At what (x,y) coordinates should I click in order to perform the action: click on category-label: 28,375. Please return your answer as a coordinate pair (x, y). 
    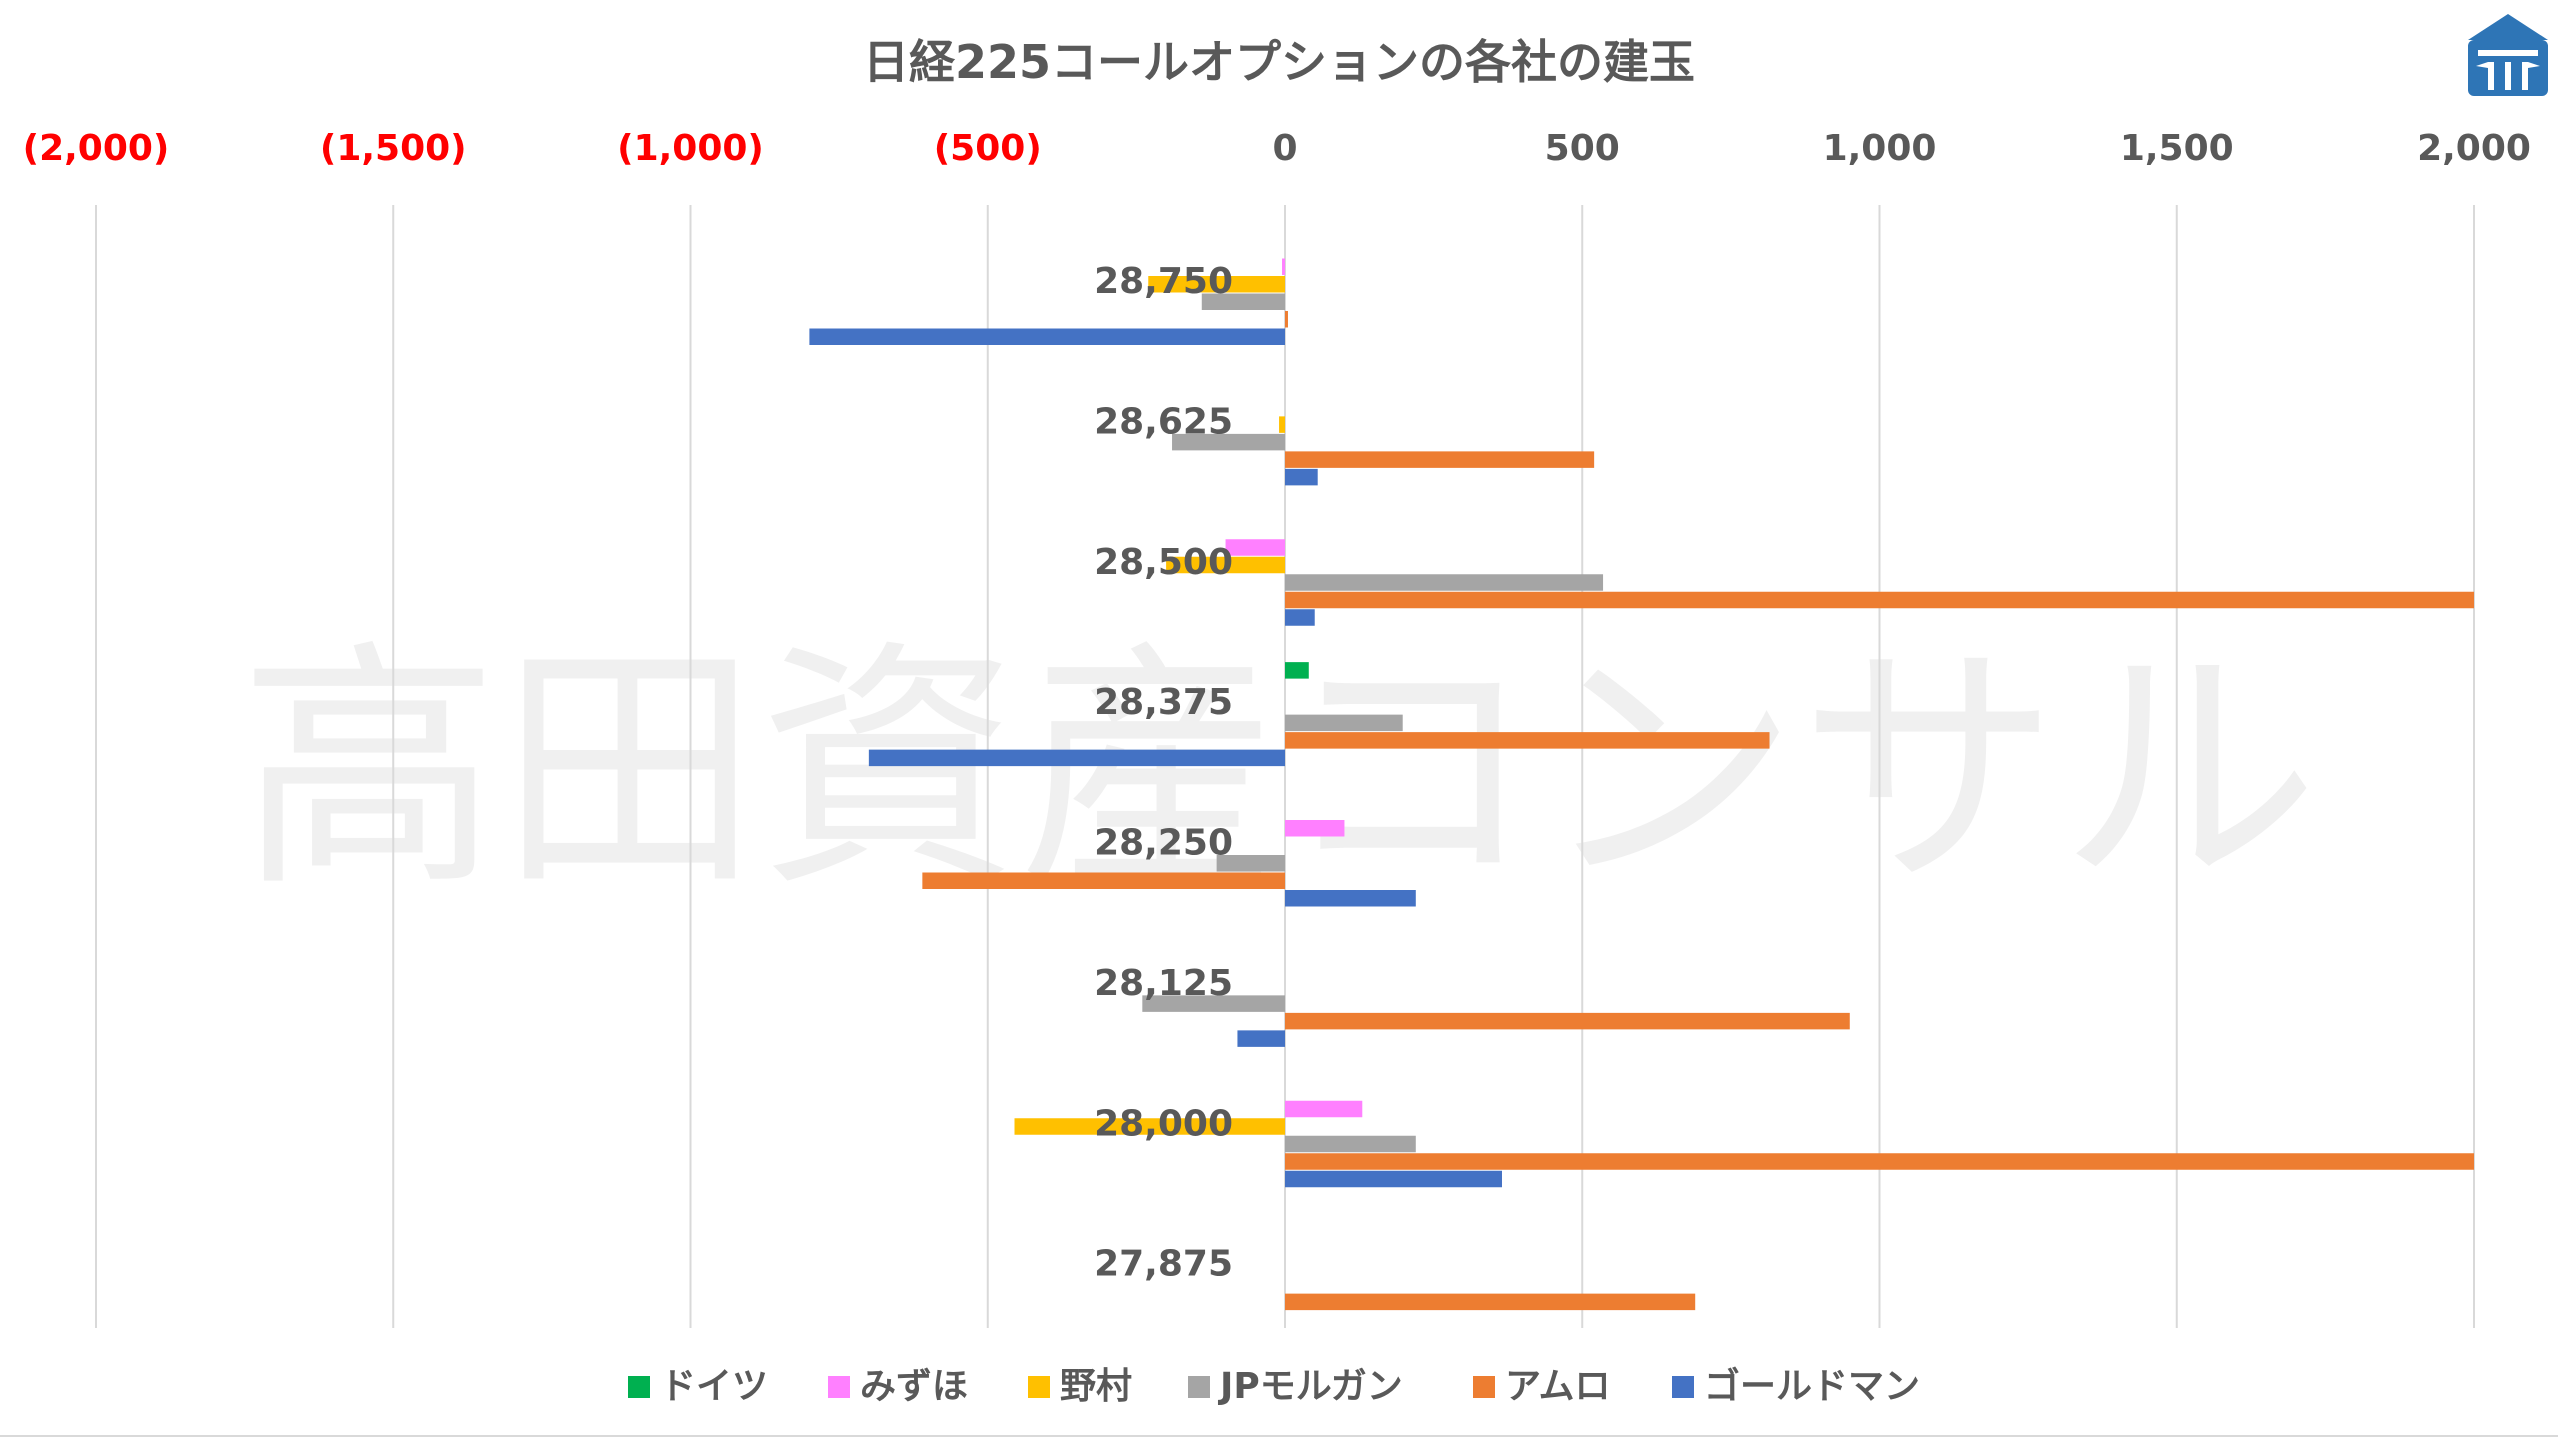
    Looking at the image, I should click on (1163, 702).